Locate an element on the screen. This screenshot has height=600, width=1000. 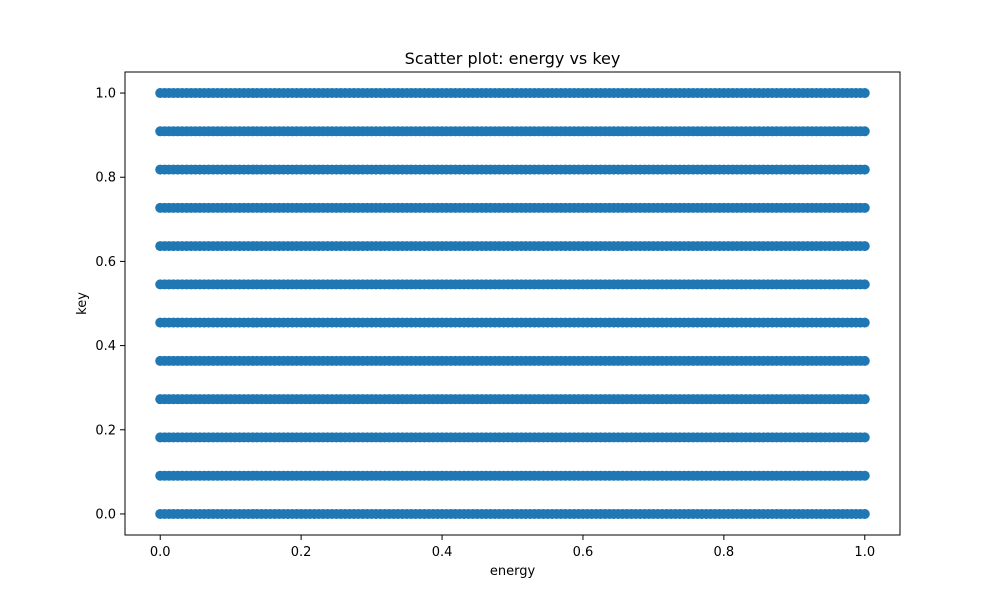
x-tick-label: 0.6 is located at coordinates (583, 552).